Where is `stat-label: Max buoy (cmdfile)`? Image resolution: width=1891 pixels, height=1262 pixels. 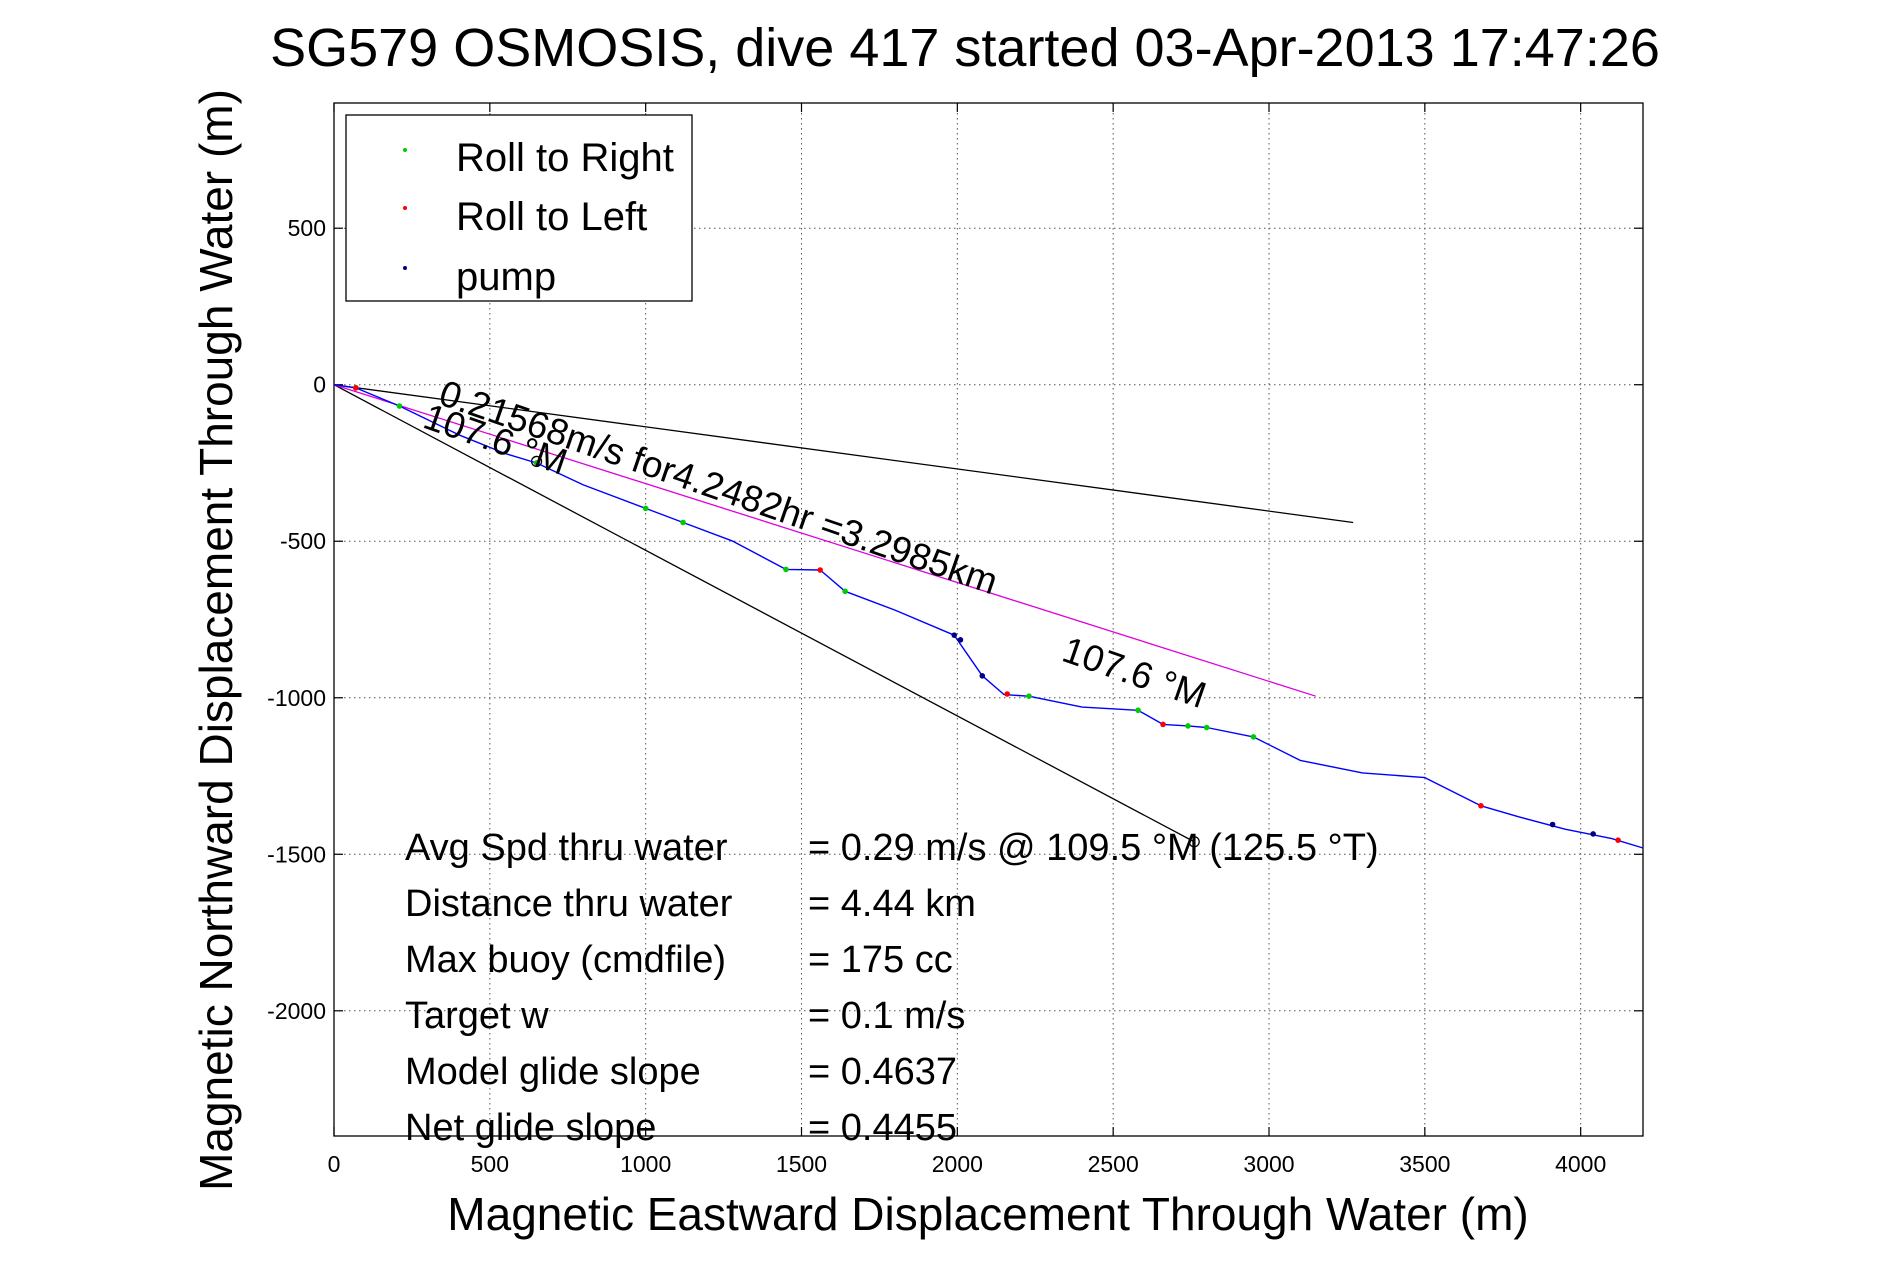
stat-label: Max buoy (cmdfile) is located at coordinates (565, 960).